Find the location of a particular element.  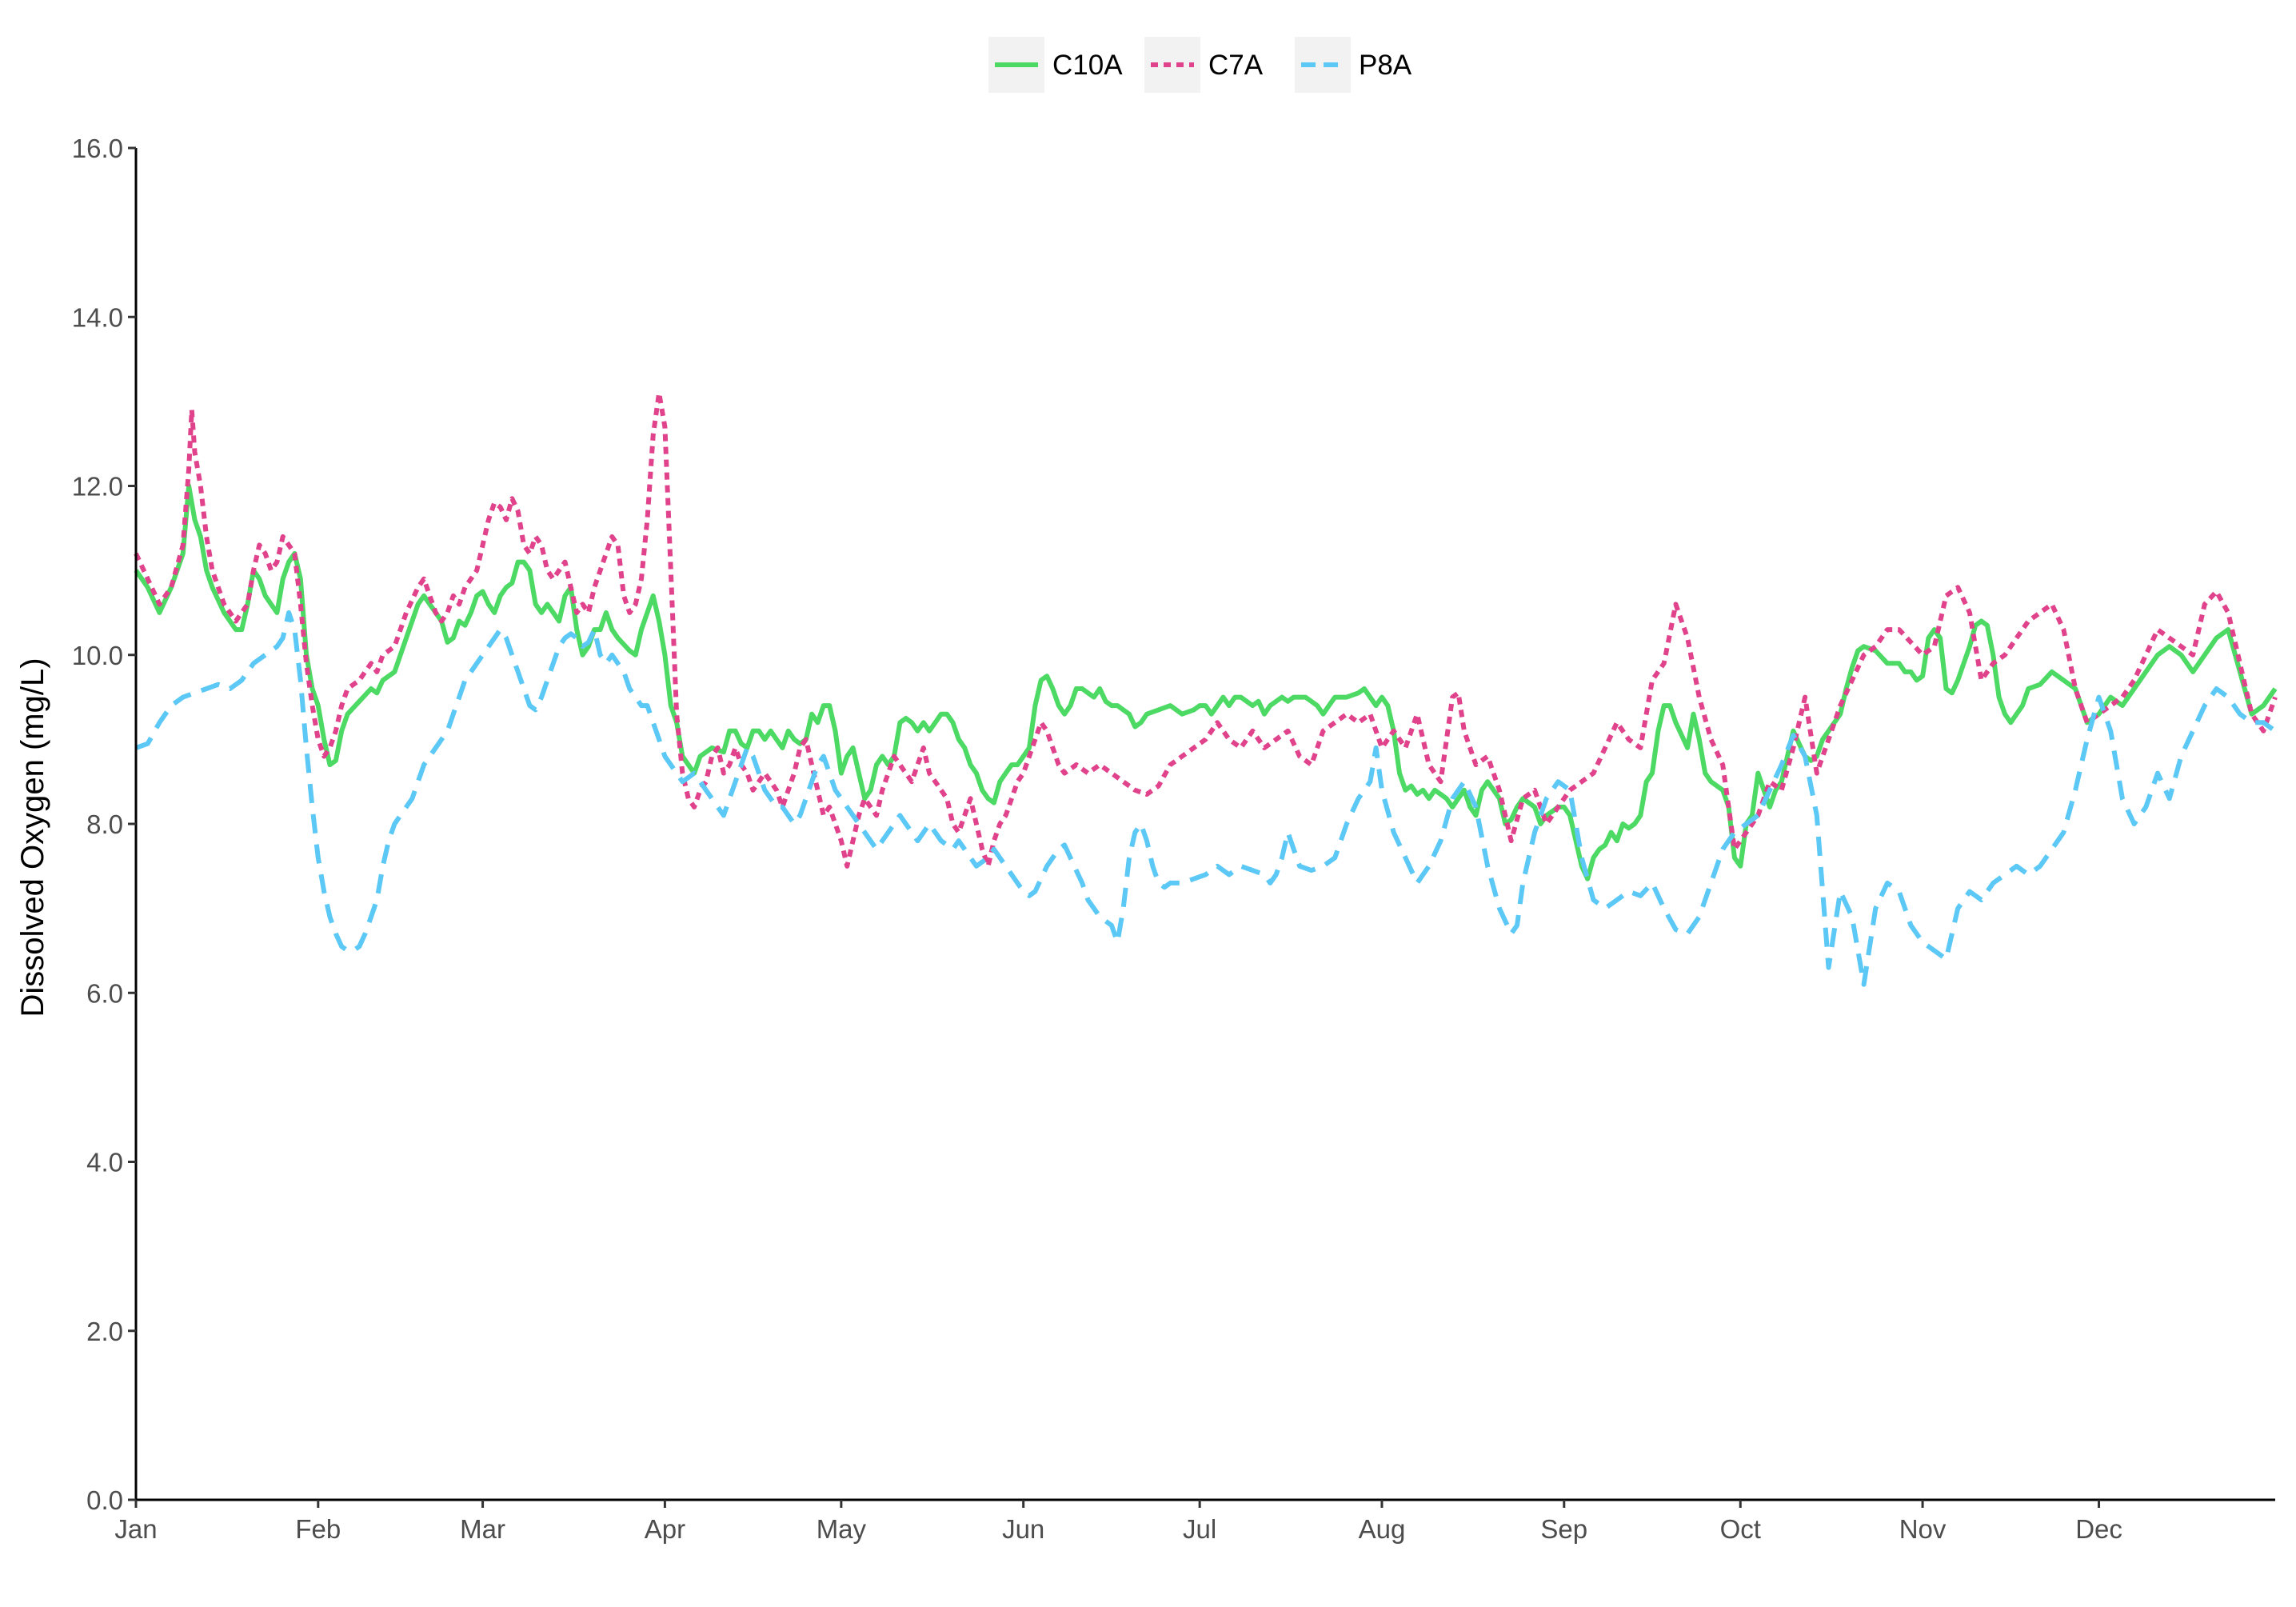

x-tick-label-apr: Apr is located at coordinates (665, 1529).